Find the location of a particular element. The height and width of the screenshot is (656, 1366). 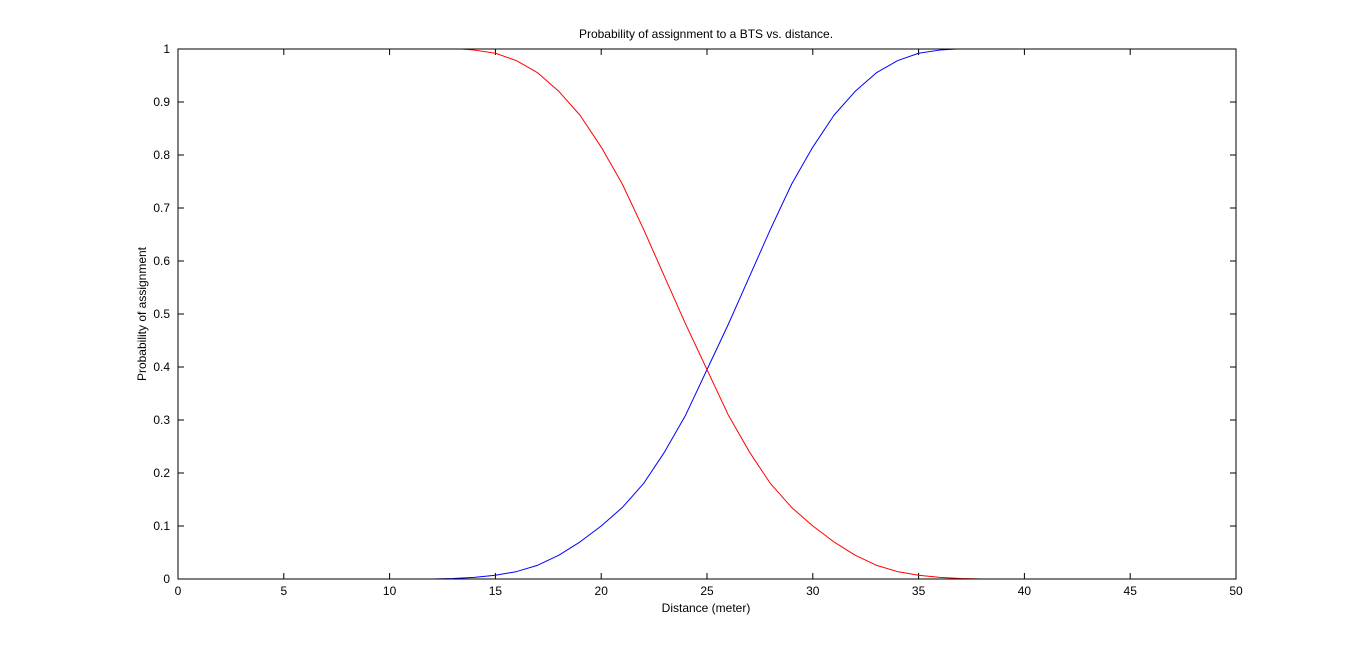

x-tick-label: 30 is located at coordinates (813, 591).